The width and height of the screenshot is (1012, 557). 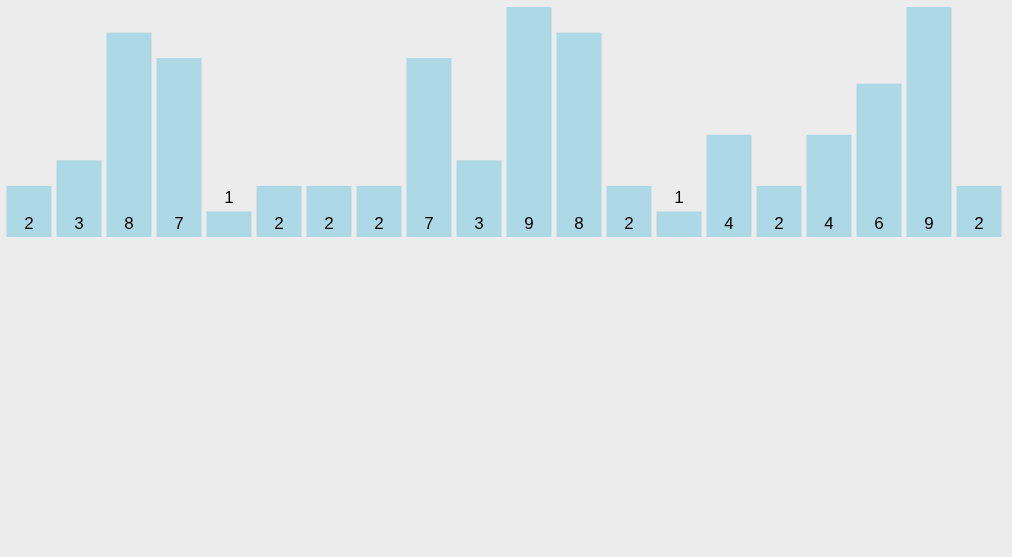 I want to click on data-label: 6, so click(x=879, y=223).